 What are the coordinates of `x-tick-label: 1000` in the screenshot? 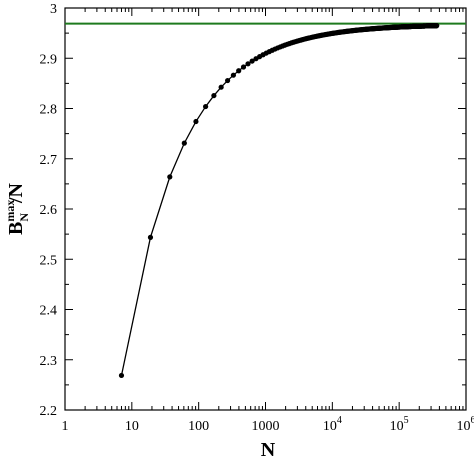 It's located at (266, 426).